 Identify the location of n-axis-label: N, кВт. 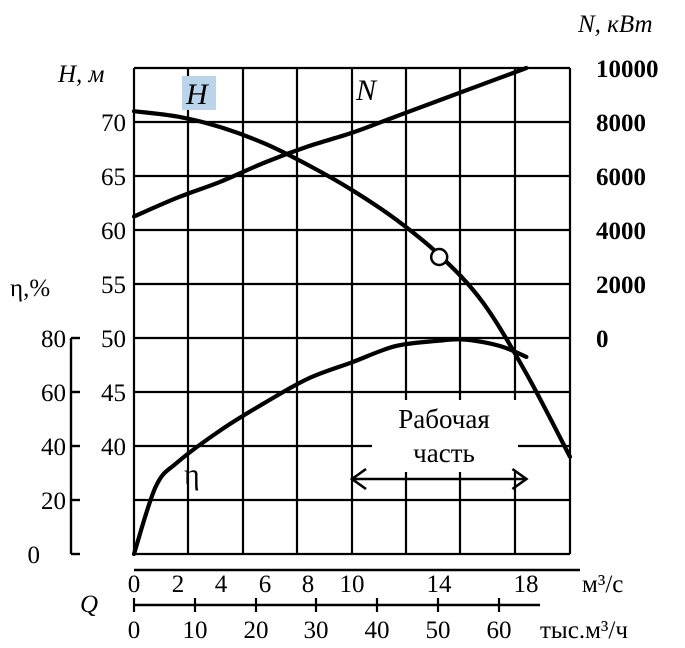
(615, 24).